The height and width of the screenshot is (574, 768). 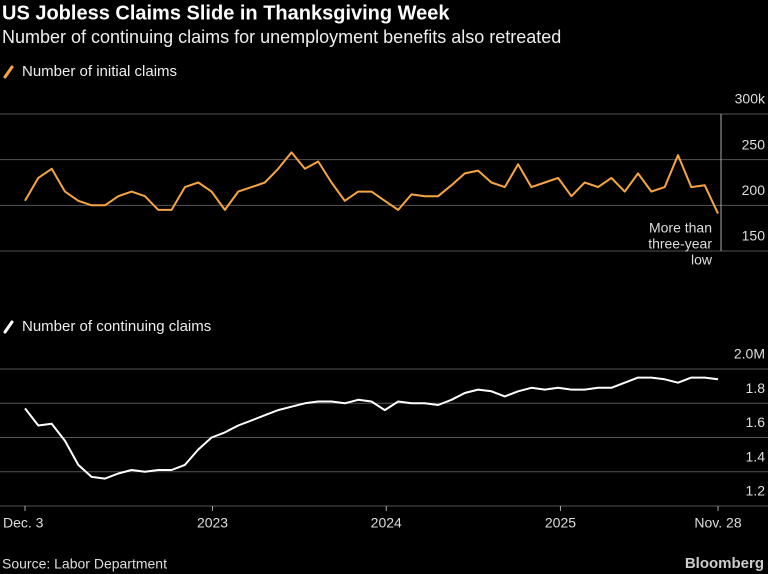 I want to click on source: Source: Labor Department, so click(x=84, y=564).